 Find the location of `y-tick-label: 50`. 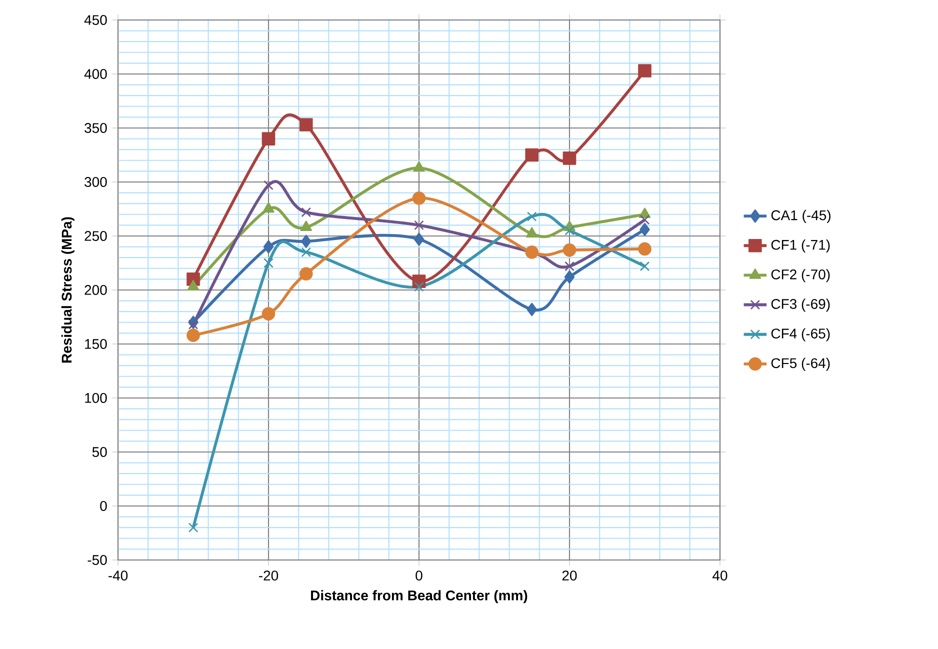

y-tick-label: 50 is located at coordinates (99, 452).